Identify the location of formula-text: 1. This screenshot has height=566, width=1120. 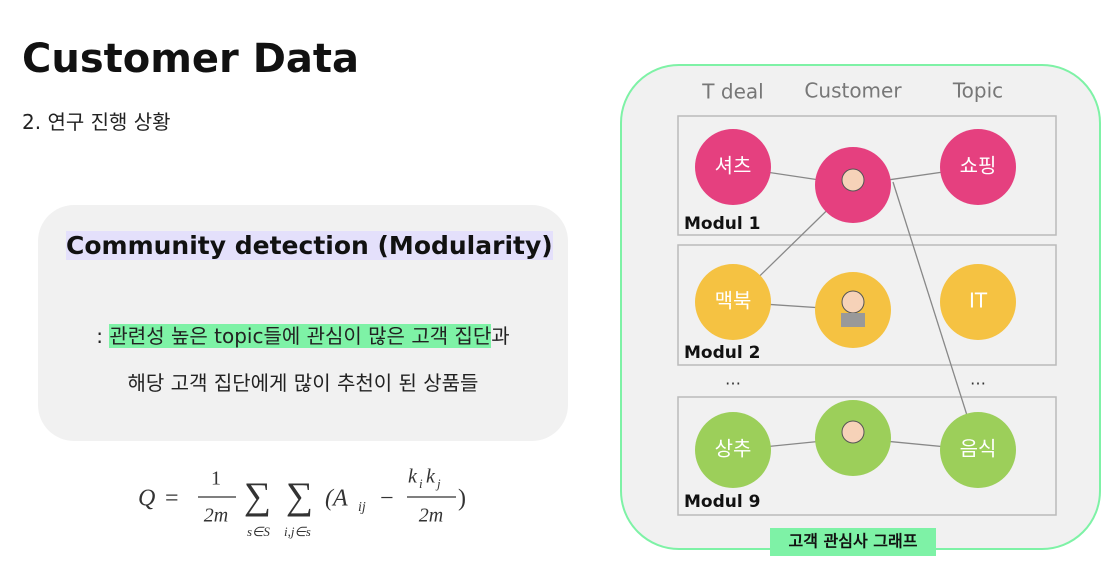
(216, 479).